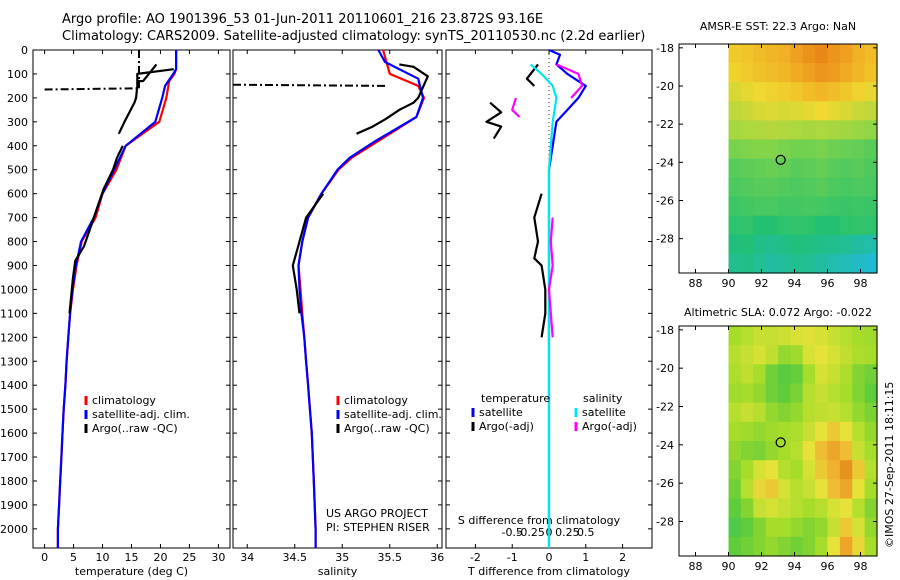 Image resolution: width=900 pixels, height=580 pixels. Describe the element at coordinates (17, 218) in the screenshot. I see `depth-tick-label: 700` at that location.